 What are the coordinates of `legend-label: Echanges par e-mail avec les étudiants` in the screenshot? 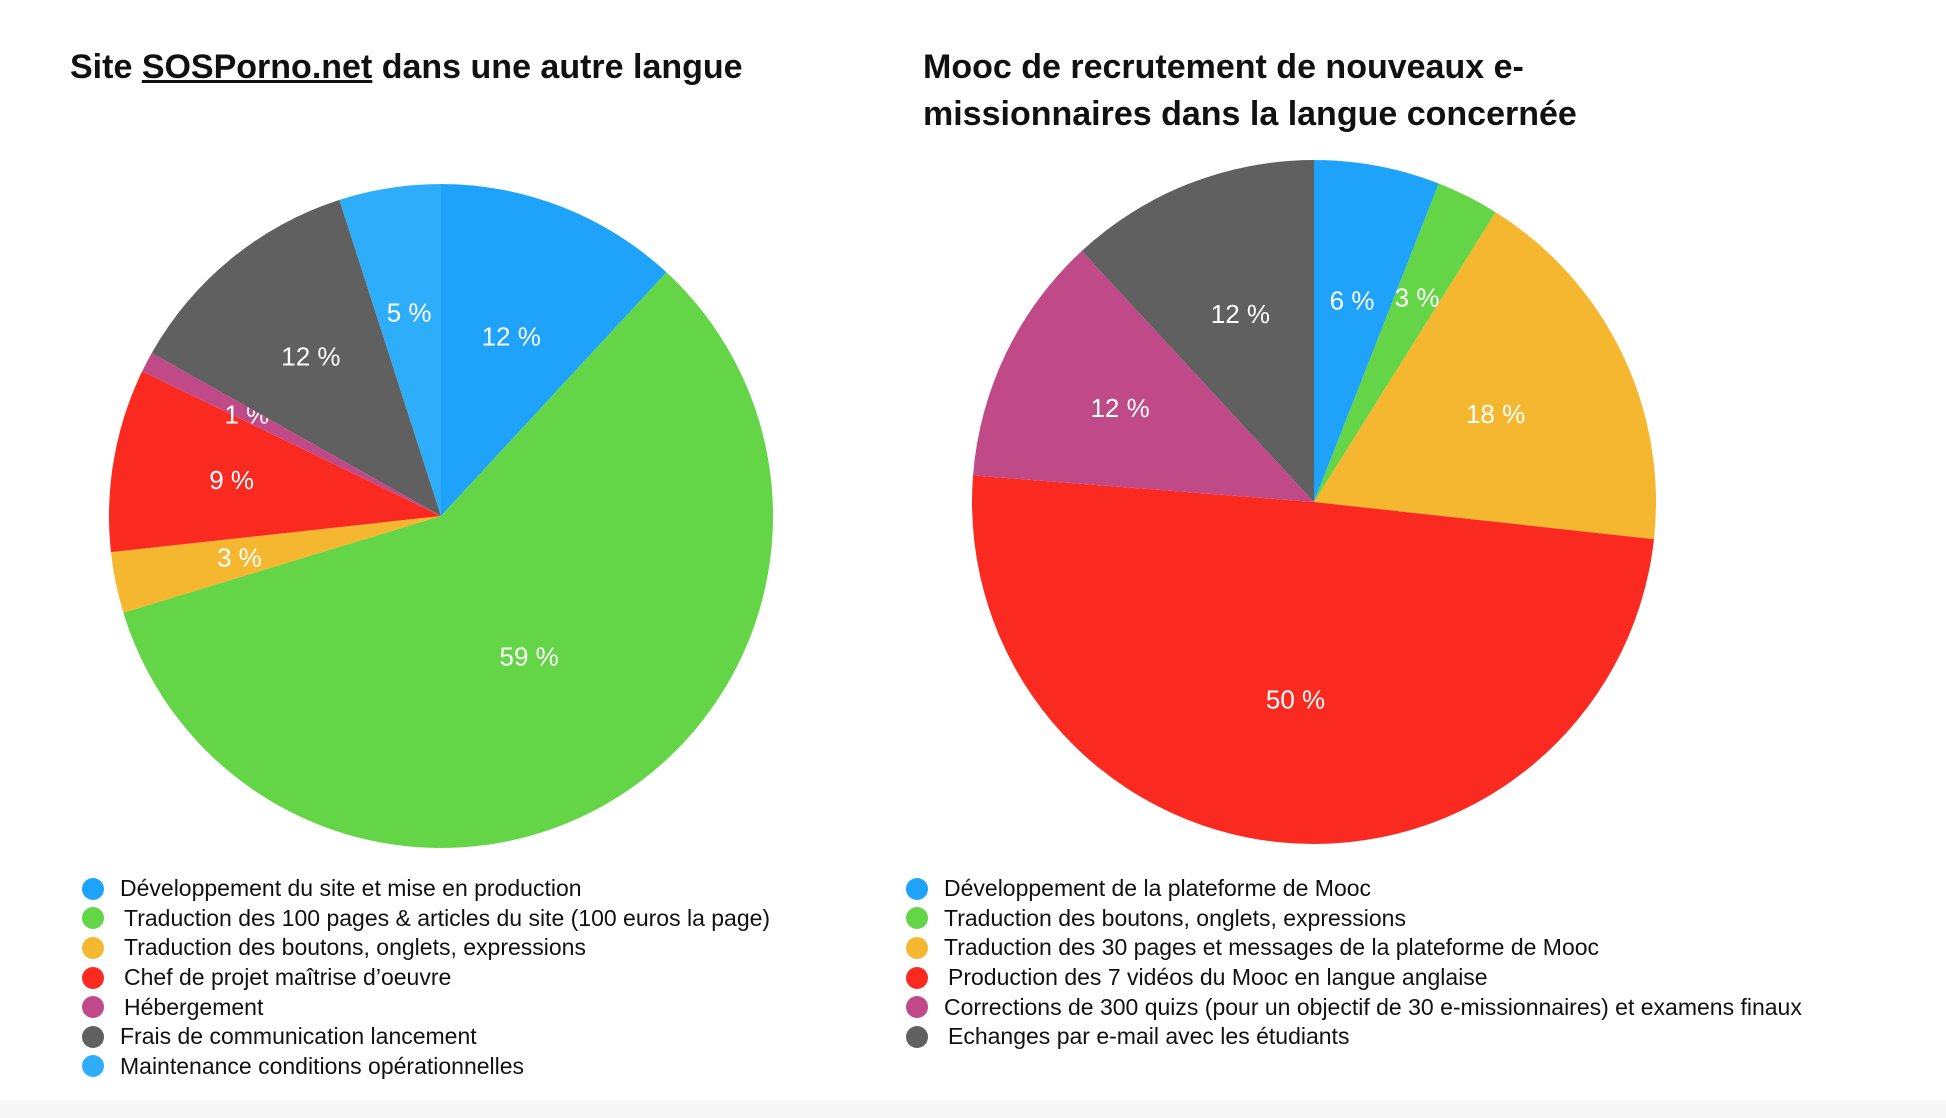 It's located at (1149, 1036).